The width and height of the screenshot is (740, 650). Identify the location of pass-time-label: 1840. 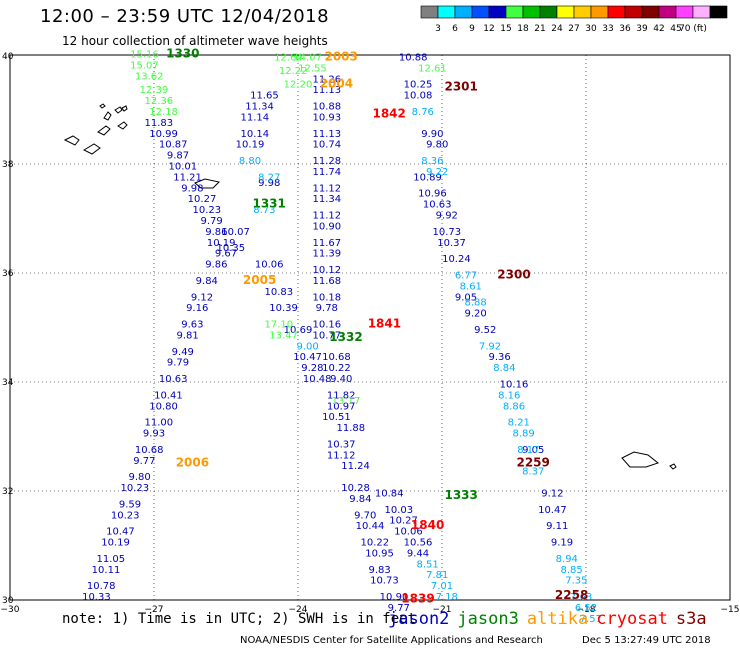
(427, 525).